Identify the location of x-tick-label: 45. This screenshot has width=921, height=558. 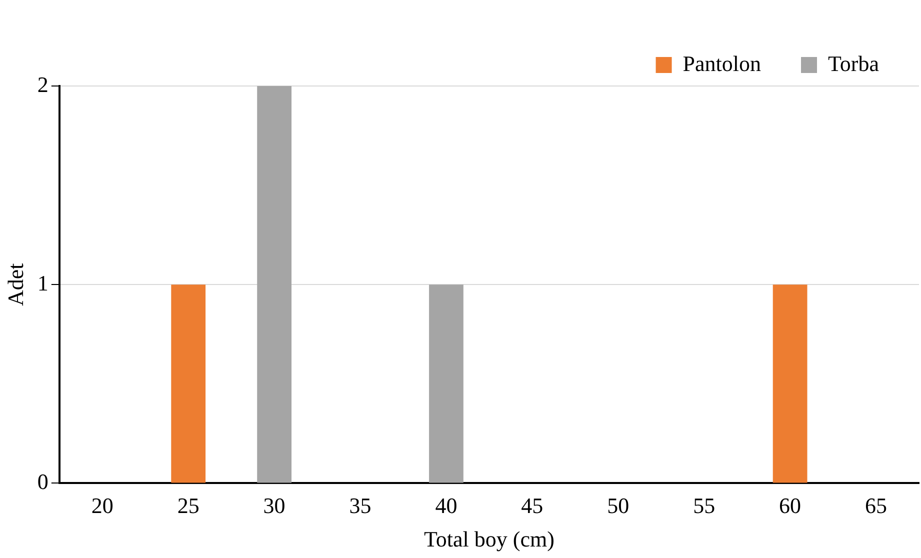
(532, 505).